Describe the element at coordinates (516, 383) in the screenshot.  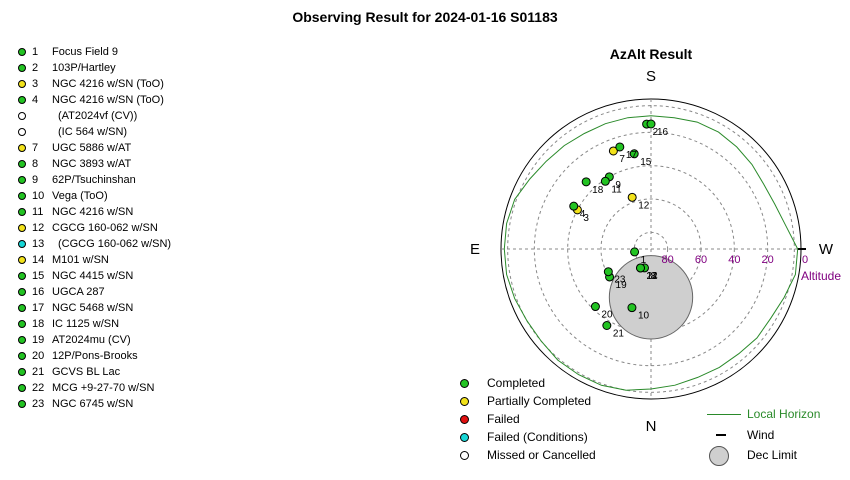
I see `legend-label: Completed` at that location.